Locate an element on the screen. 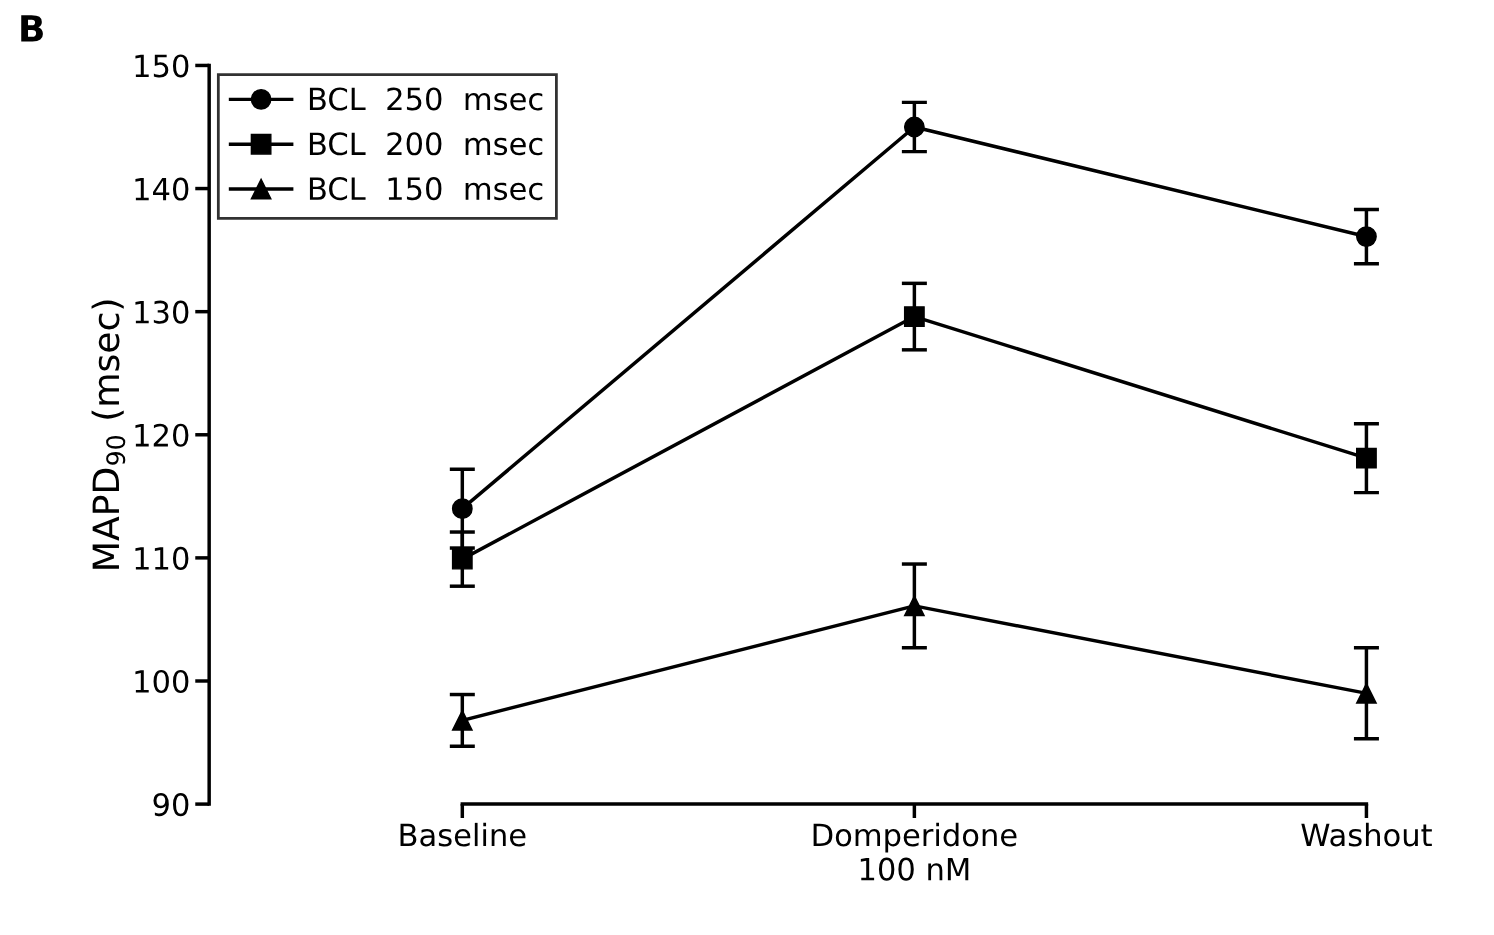 This screenshot has height=935, width=1494. legend-label: BCL 200 msec is located at coordinates (426, 144).